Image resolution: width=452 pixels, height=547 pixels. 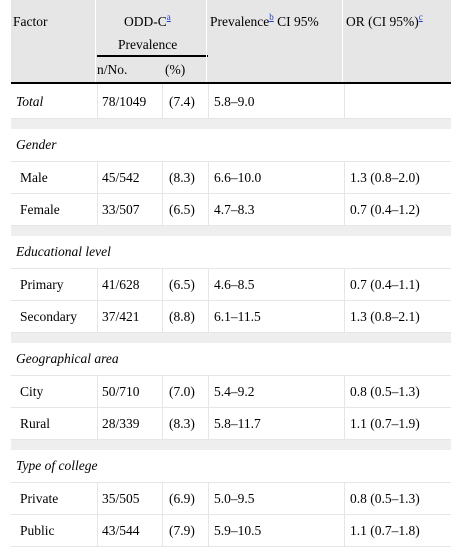 What do you see at coordinates (234, 209) in the screenshot?
I see `row-ci: 4.7–8.3` at bounding box center [234, 209].